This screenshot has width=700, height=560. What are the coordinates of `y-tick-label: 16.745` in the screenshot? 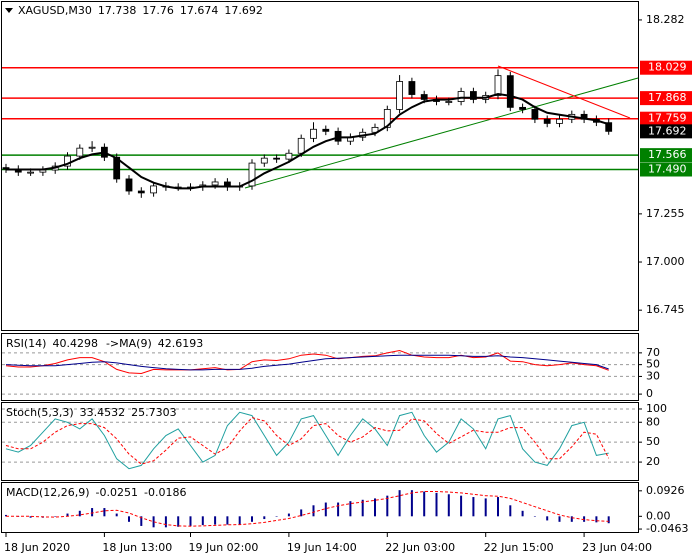 It's located at (665, 309).